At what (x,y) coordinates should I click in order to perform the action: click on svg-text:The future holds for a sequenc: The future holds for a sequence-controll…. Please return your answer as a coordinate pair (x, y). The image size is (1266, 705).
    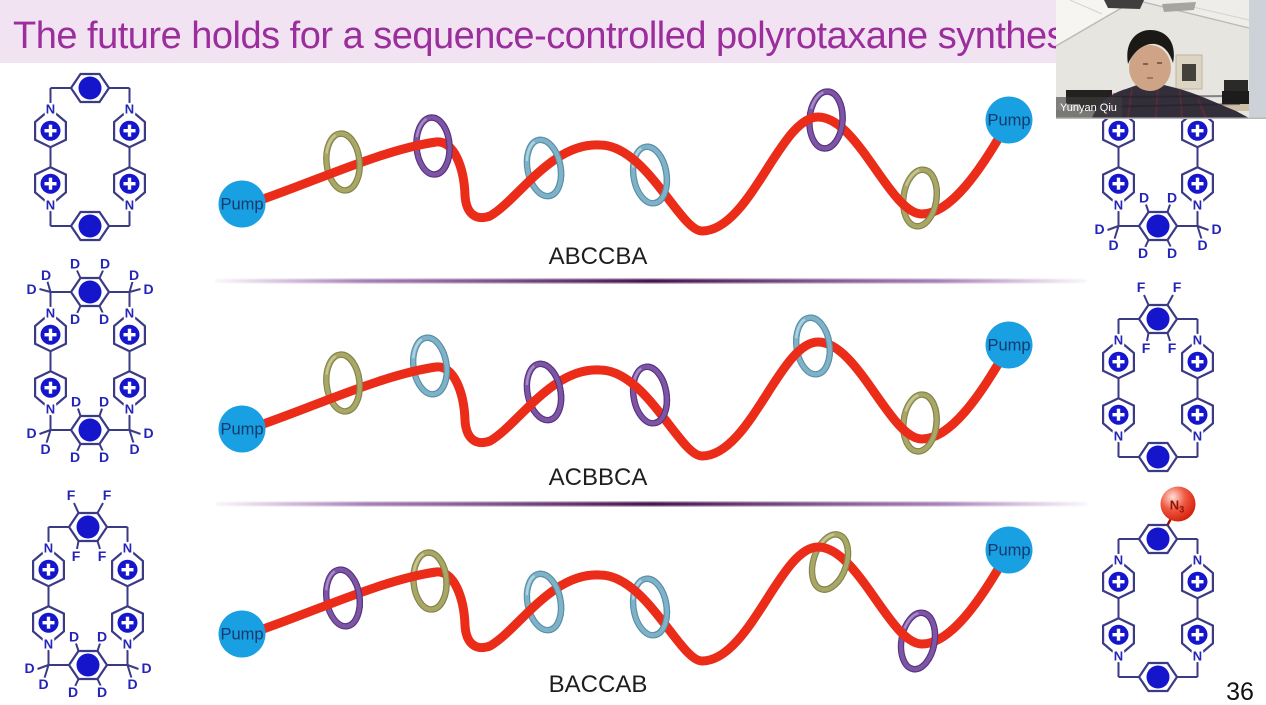
    Looking at the image, I should click on (552, 36).